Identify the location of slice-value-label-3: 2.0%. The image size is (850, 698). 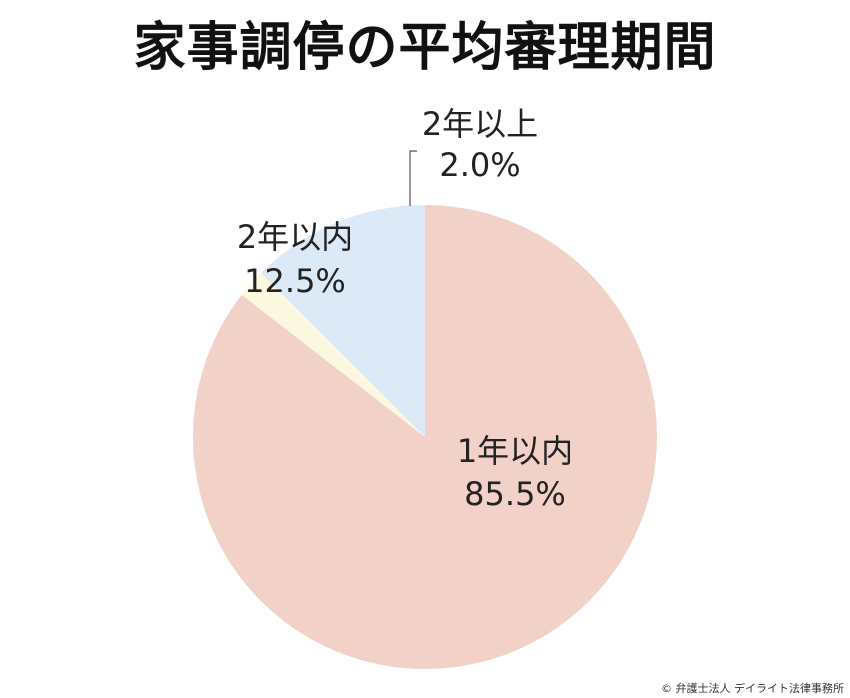
(479, 165).